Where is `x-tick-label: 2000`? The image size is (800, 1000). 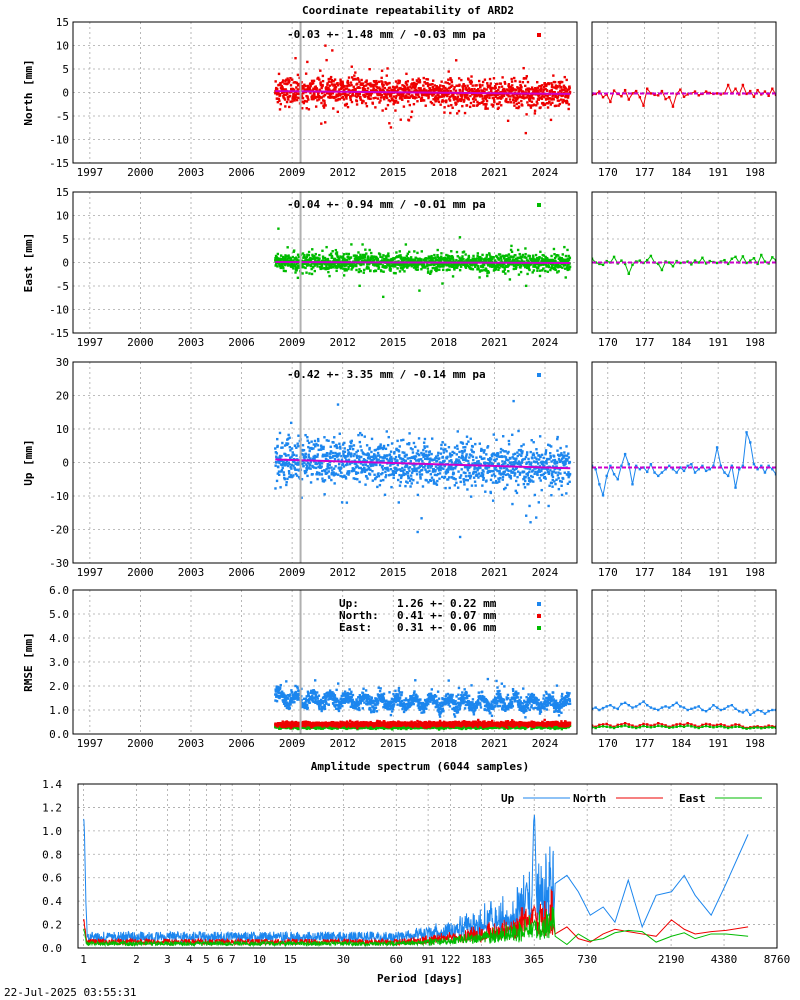
x-tick-label: 2000 is located at coordinates (140, 572).